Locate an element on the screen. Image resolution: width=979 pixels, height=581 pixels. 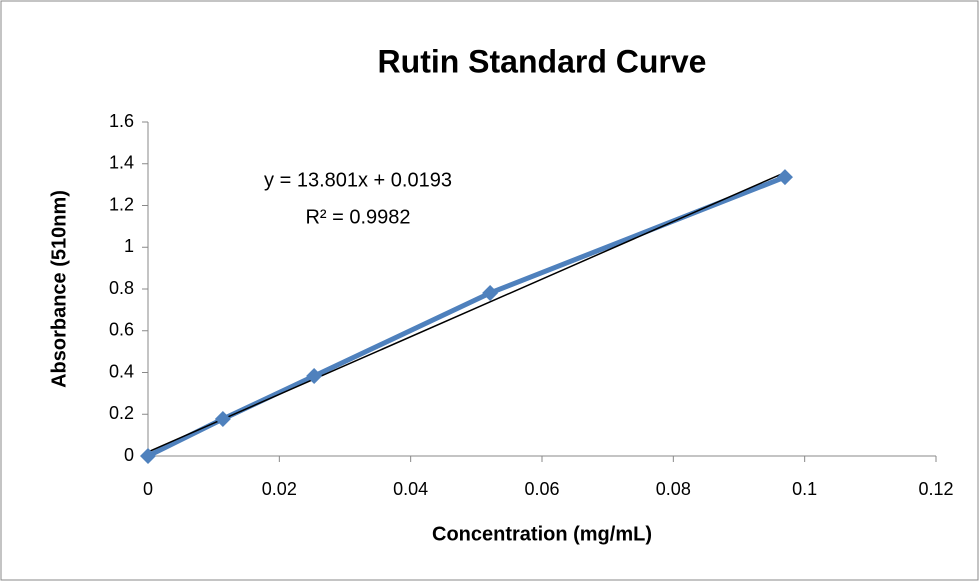
chart-title: Rutin Standard Curve is located at coordinates (542, 61).